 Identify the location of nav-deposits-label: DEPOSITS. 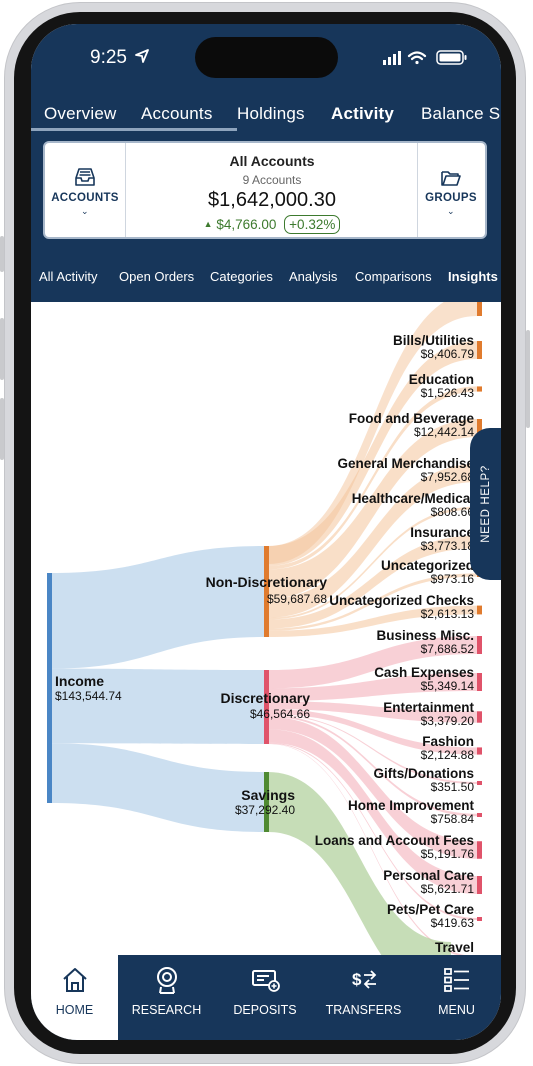
(265, 1010).